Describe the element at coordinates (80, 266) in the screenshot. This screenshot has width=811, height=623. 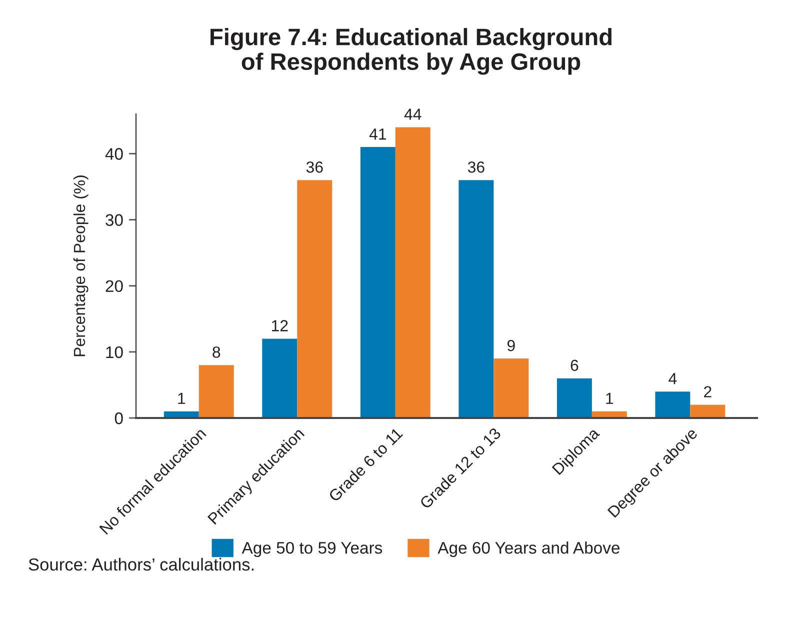
I see `y-axis-title: Percentage of People (%)` at that location.